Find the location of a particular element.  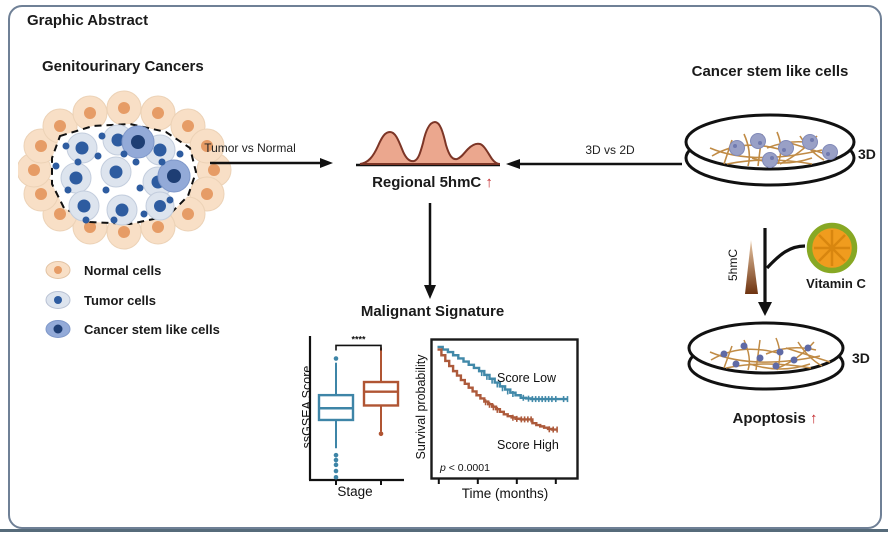

legend-label: Cancer stem like cells is located at coordinates (152, 329).